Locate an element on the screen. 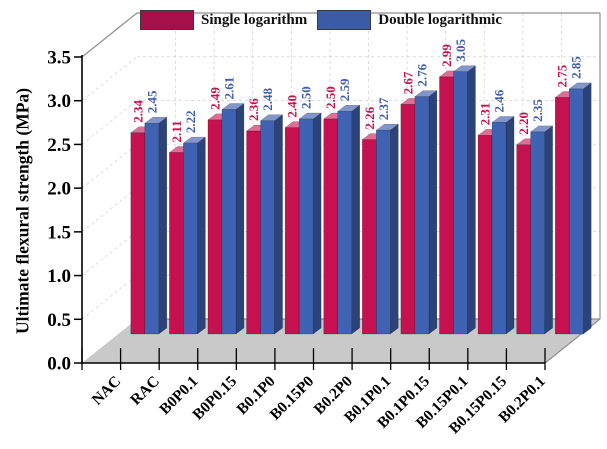 This screenshot has width=607, height=449. bar-value-label: 2.67 is located at coordinates (407, 82).